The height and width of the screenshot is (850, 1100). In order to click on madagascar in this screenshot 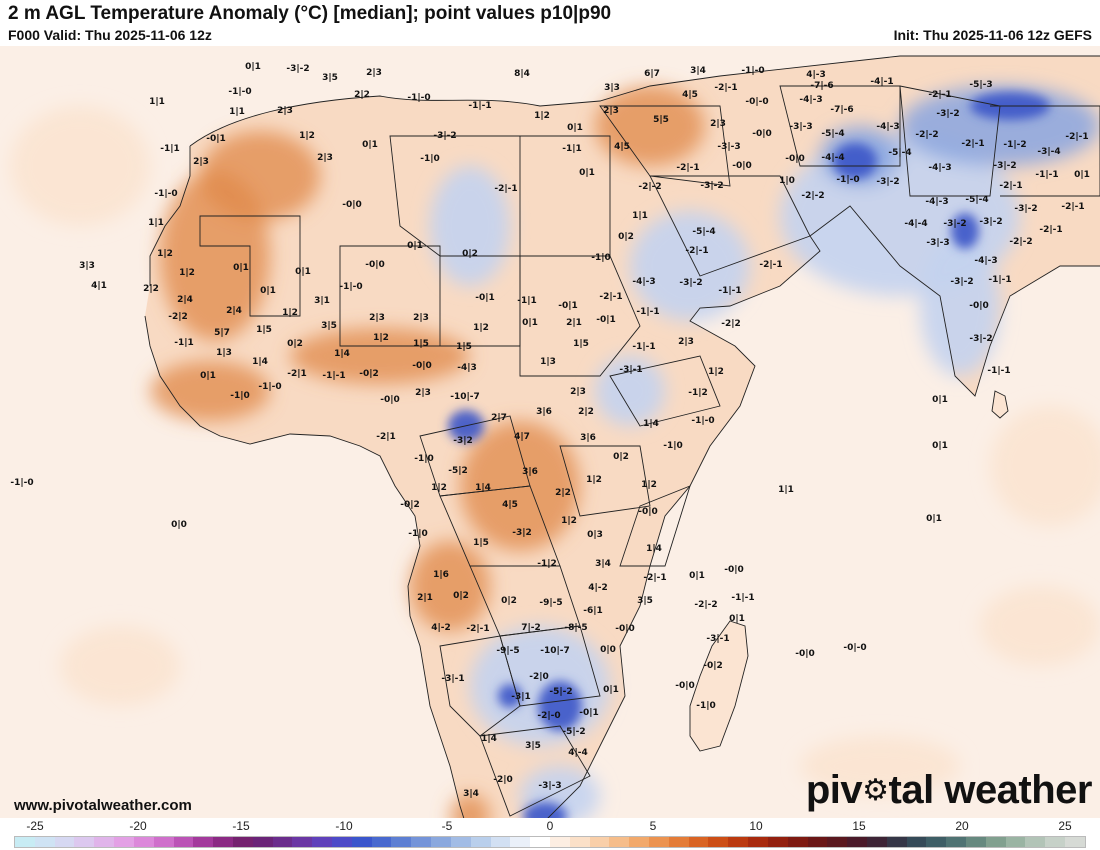, I will do `click(719, 686)`.